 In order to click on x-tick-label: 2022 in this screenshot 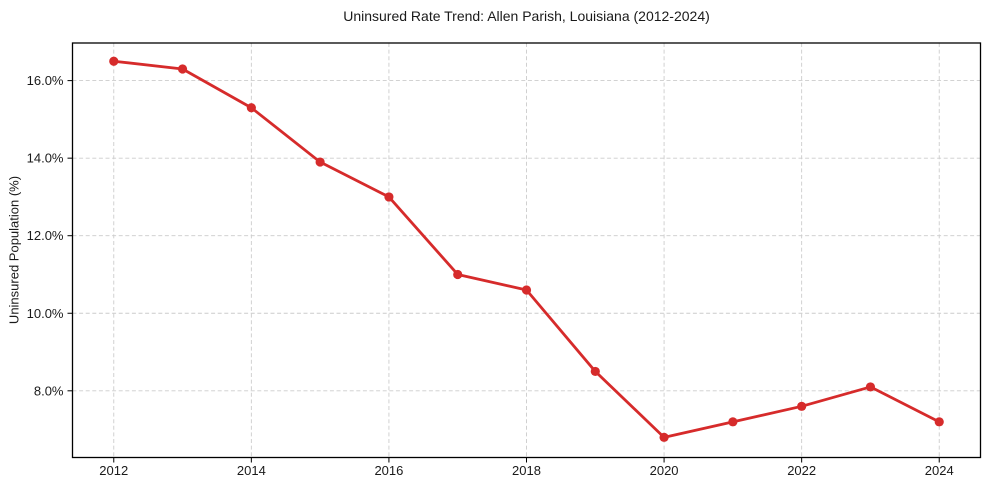, I will do `click(801, 470)`.